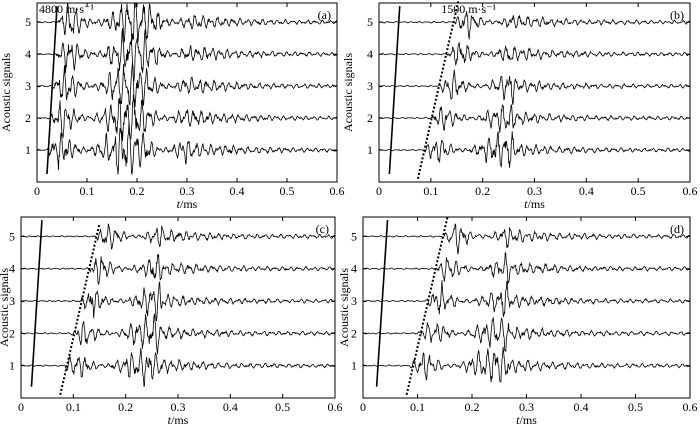 The height and width of the screenshot is (426, 700). Describe the element at coordinates (322, 229) in the screenshot. I see `panel-label: (c)` at that location.